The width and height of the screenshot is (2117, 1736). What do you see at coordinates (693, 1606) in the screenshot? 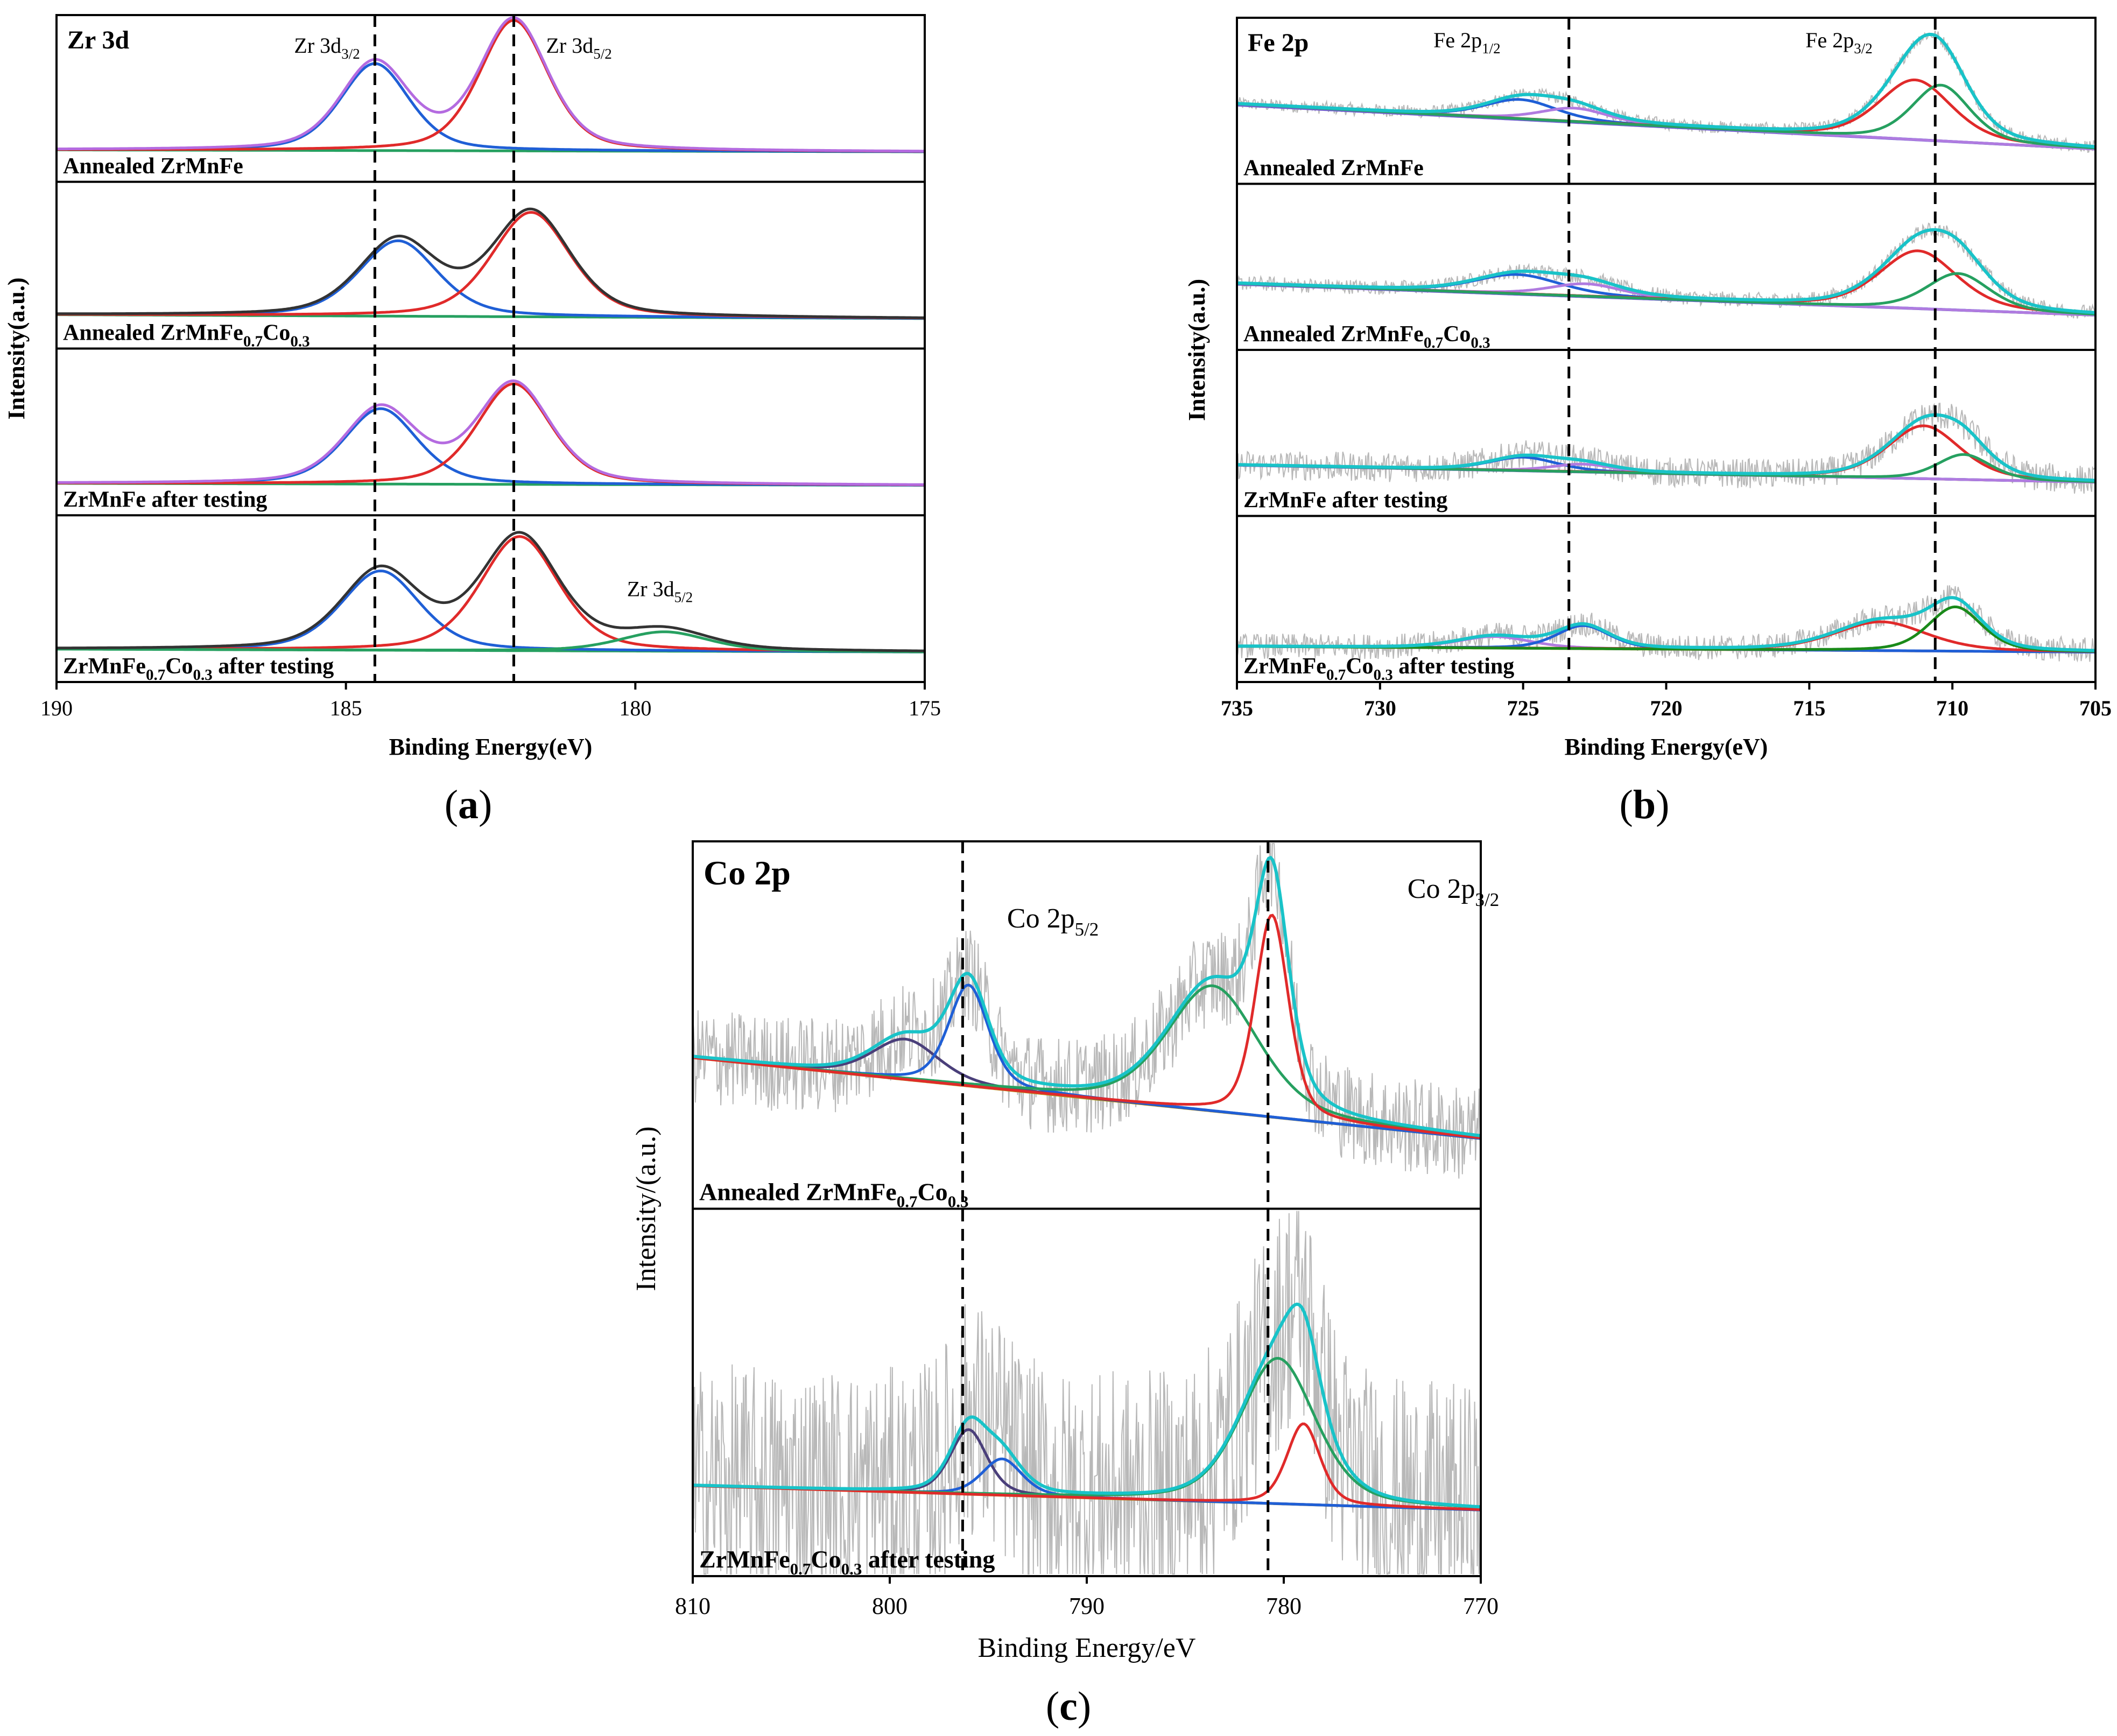
I see `x-tick-label: 810` at bounding box center [693, 1606].